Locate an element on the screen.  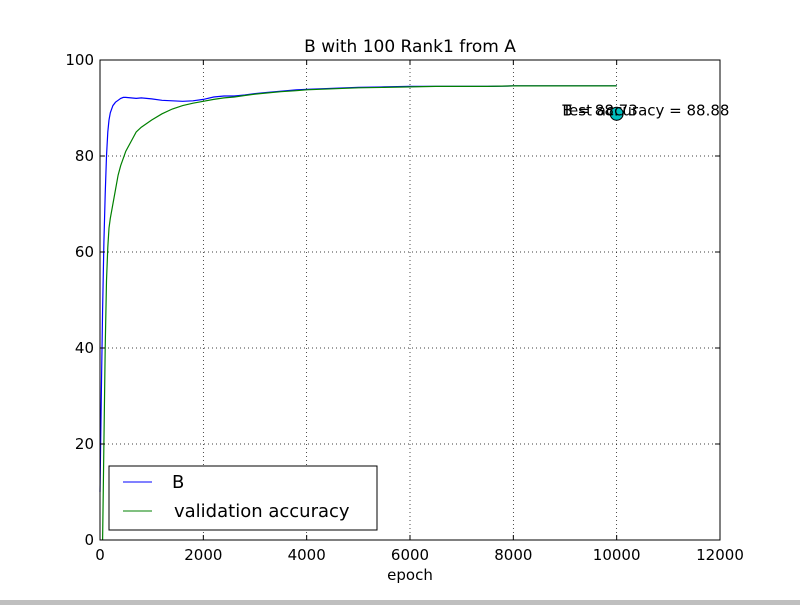
y-tick-label: 60 is located at coordinates (84, 252).